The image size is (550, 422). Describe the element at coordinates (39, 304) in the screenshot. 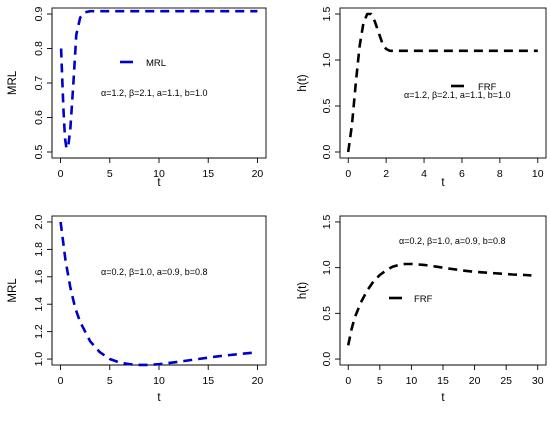

I see `y-tick-label: 1.4` at that location.